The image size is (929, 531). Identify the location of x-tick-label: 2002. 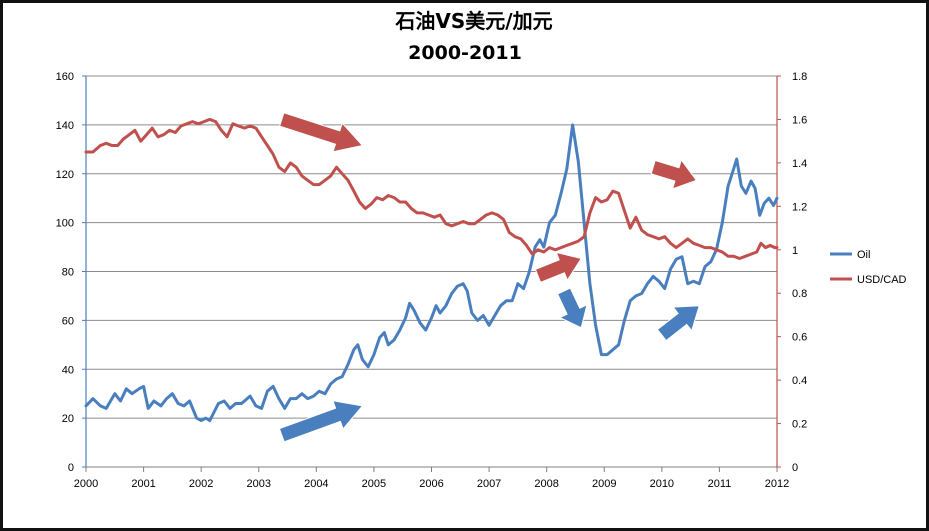
(201, 484).